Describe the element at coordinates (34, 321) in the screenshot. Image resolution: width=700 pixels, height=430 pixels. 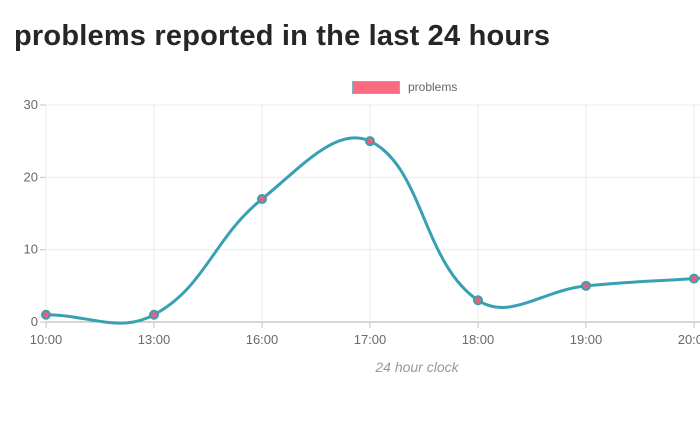
I see `y-tick-label: 0` at that location.